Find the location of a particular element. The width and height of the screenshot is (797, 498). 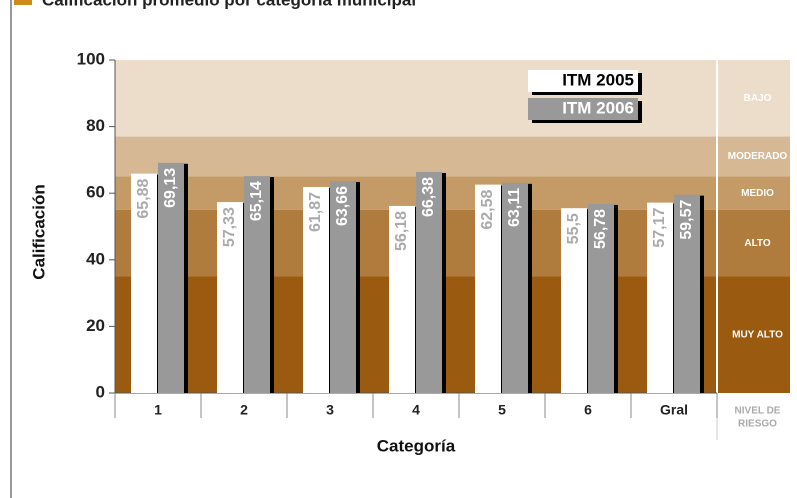

left-border is located at coordinates (11, 249).